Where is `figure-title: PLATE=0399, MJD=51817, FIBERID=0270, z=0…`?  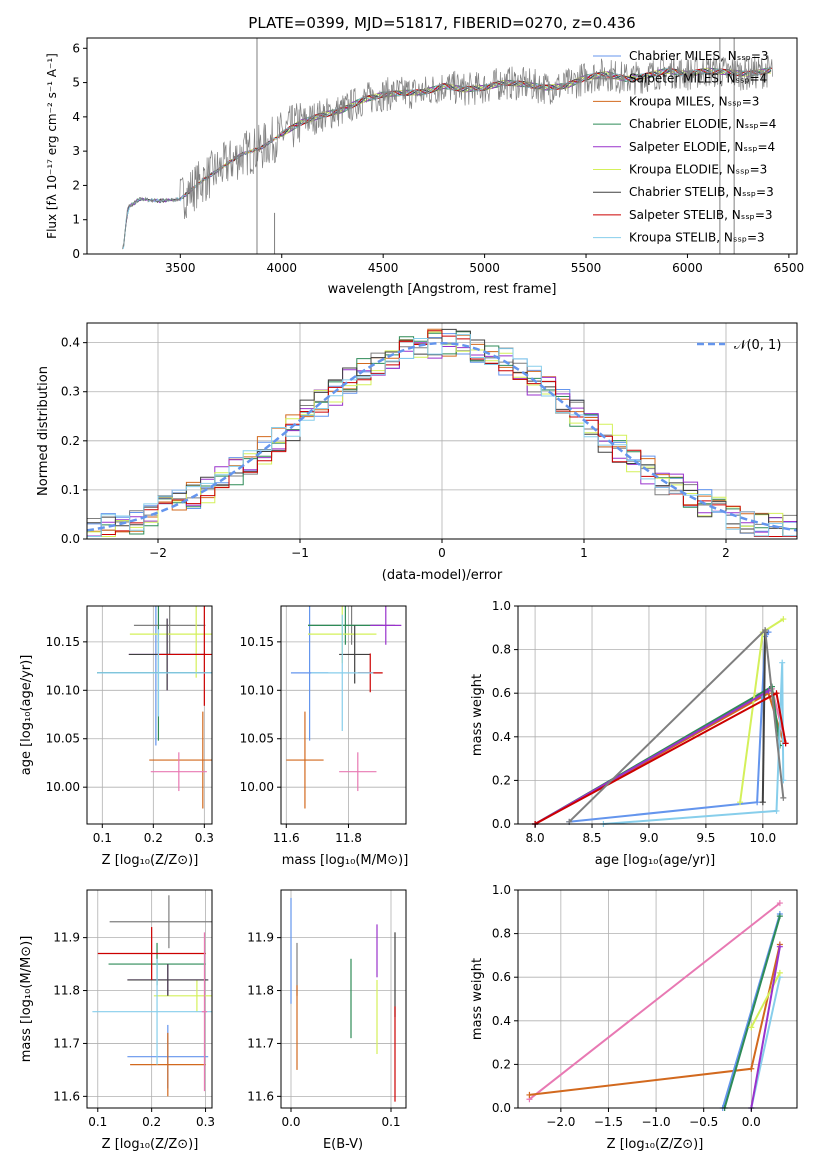
figure-title: PLATE=0399, MJD=51817, FIBERID=0270, z=0… is located at coordinates (441, 23).